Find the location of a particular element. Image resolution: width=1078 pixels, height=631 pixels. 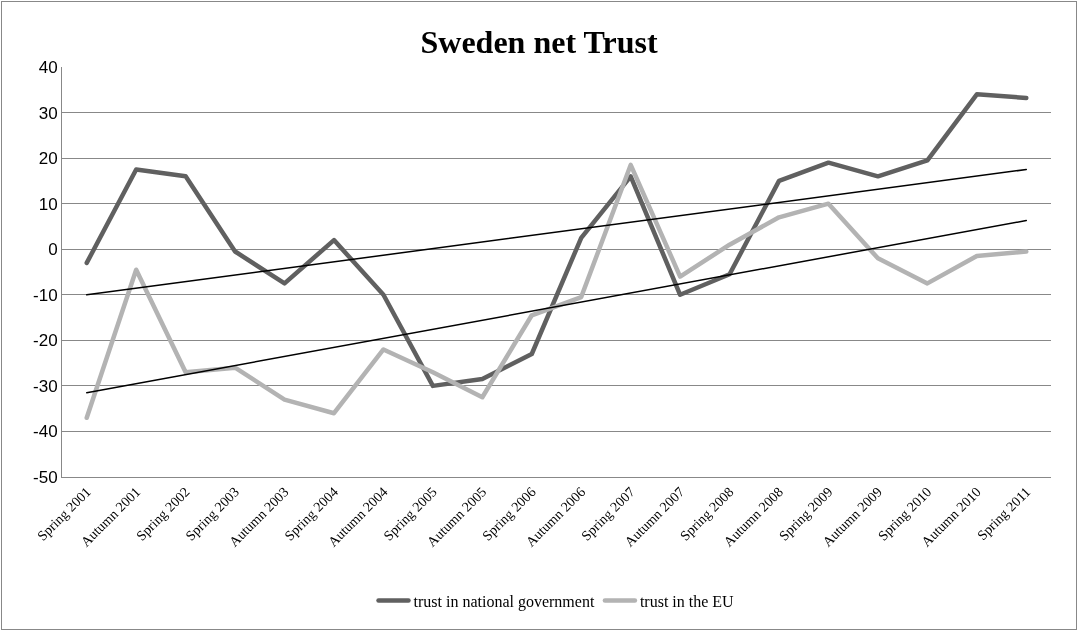

y-tick-label: -40 is located at coordinates (45, 432).